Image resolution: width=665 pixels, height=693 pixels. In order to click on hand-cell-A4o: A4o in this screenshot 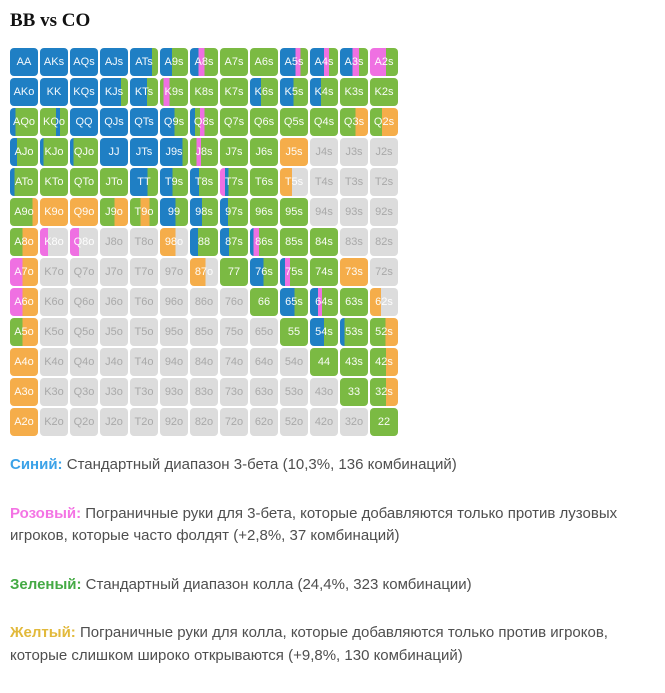, I will do `click(24, 362)`.